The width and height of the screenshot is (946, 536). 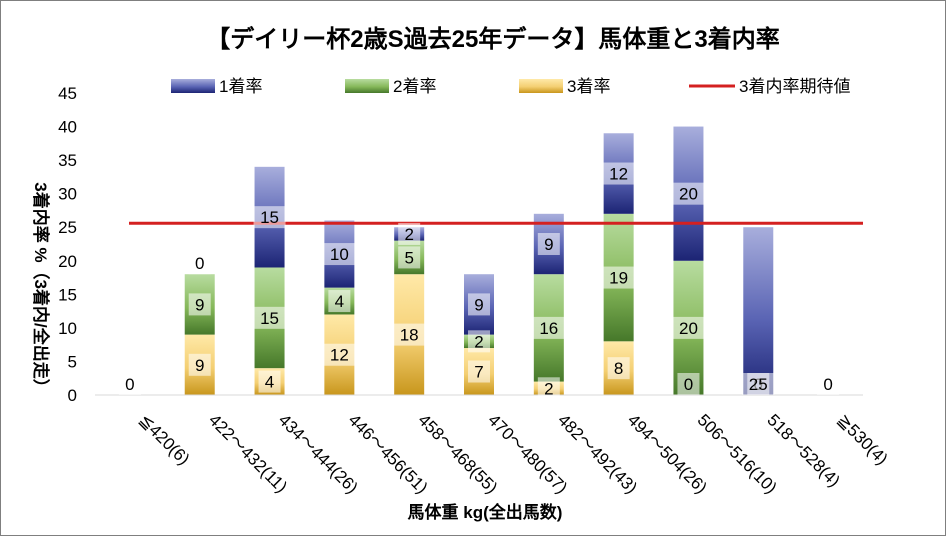 I want to click on y-tick-label: 15, so click(x=67, y=294).